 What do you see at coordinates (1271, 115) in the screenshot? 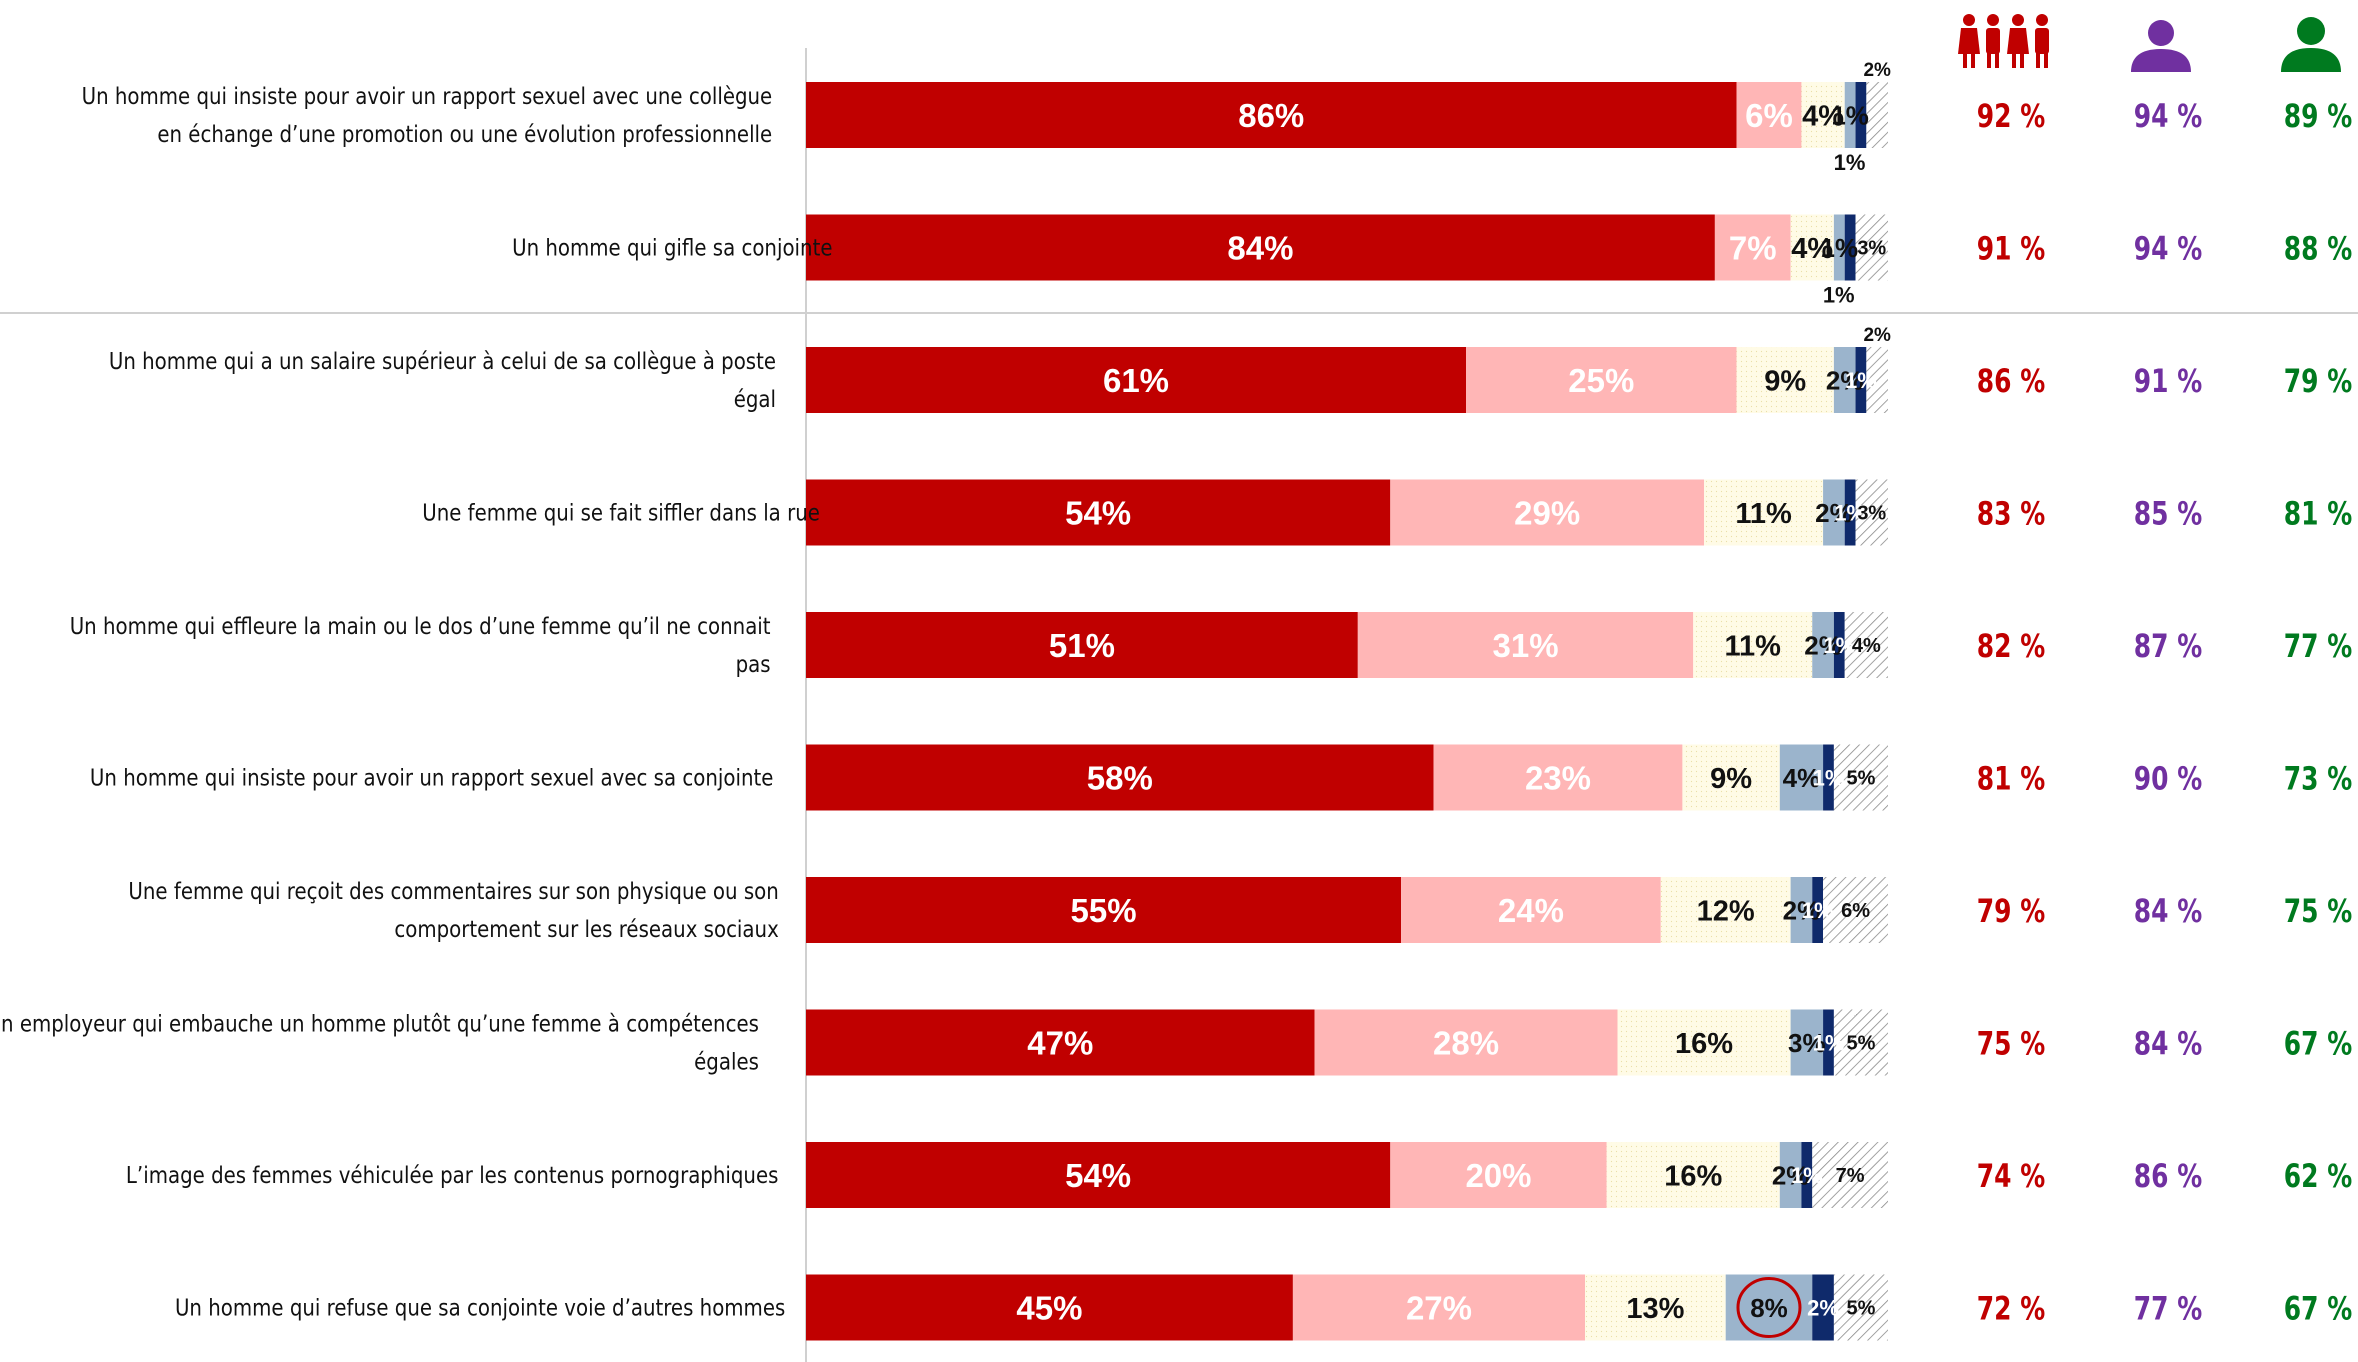
I see `value-label: 86%` at bounding box center [1271, 115].